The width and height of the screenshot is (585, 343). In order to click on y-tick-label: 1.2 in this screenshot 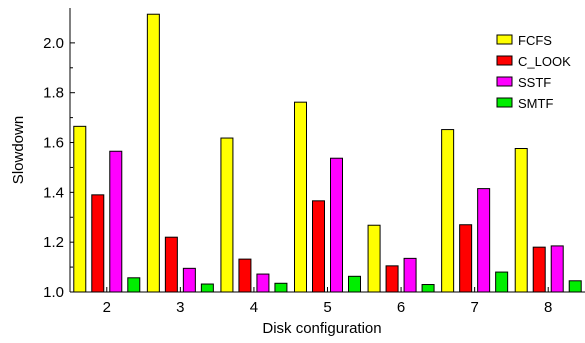, I will do `click(53, 242)`.